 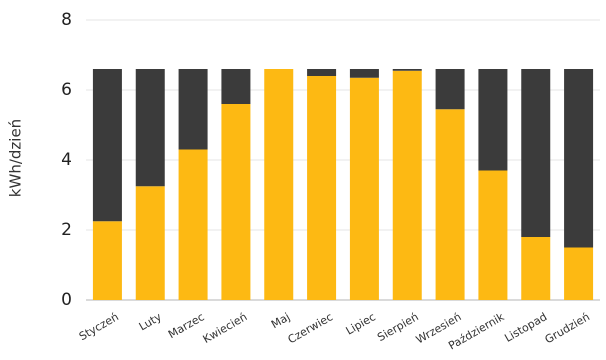 What do you see at coordinates (398, 327) in the screenshot?
I see `x-tick-label: Sierpień` at bounding box center [398, 327].